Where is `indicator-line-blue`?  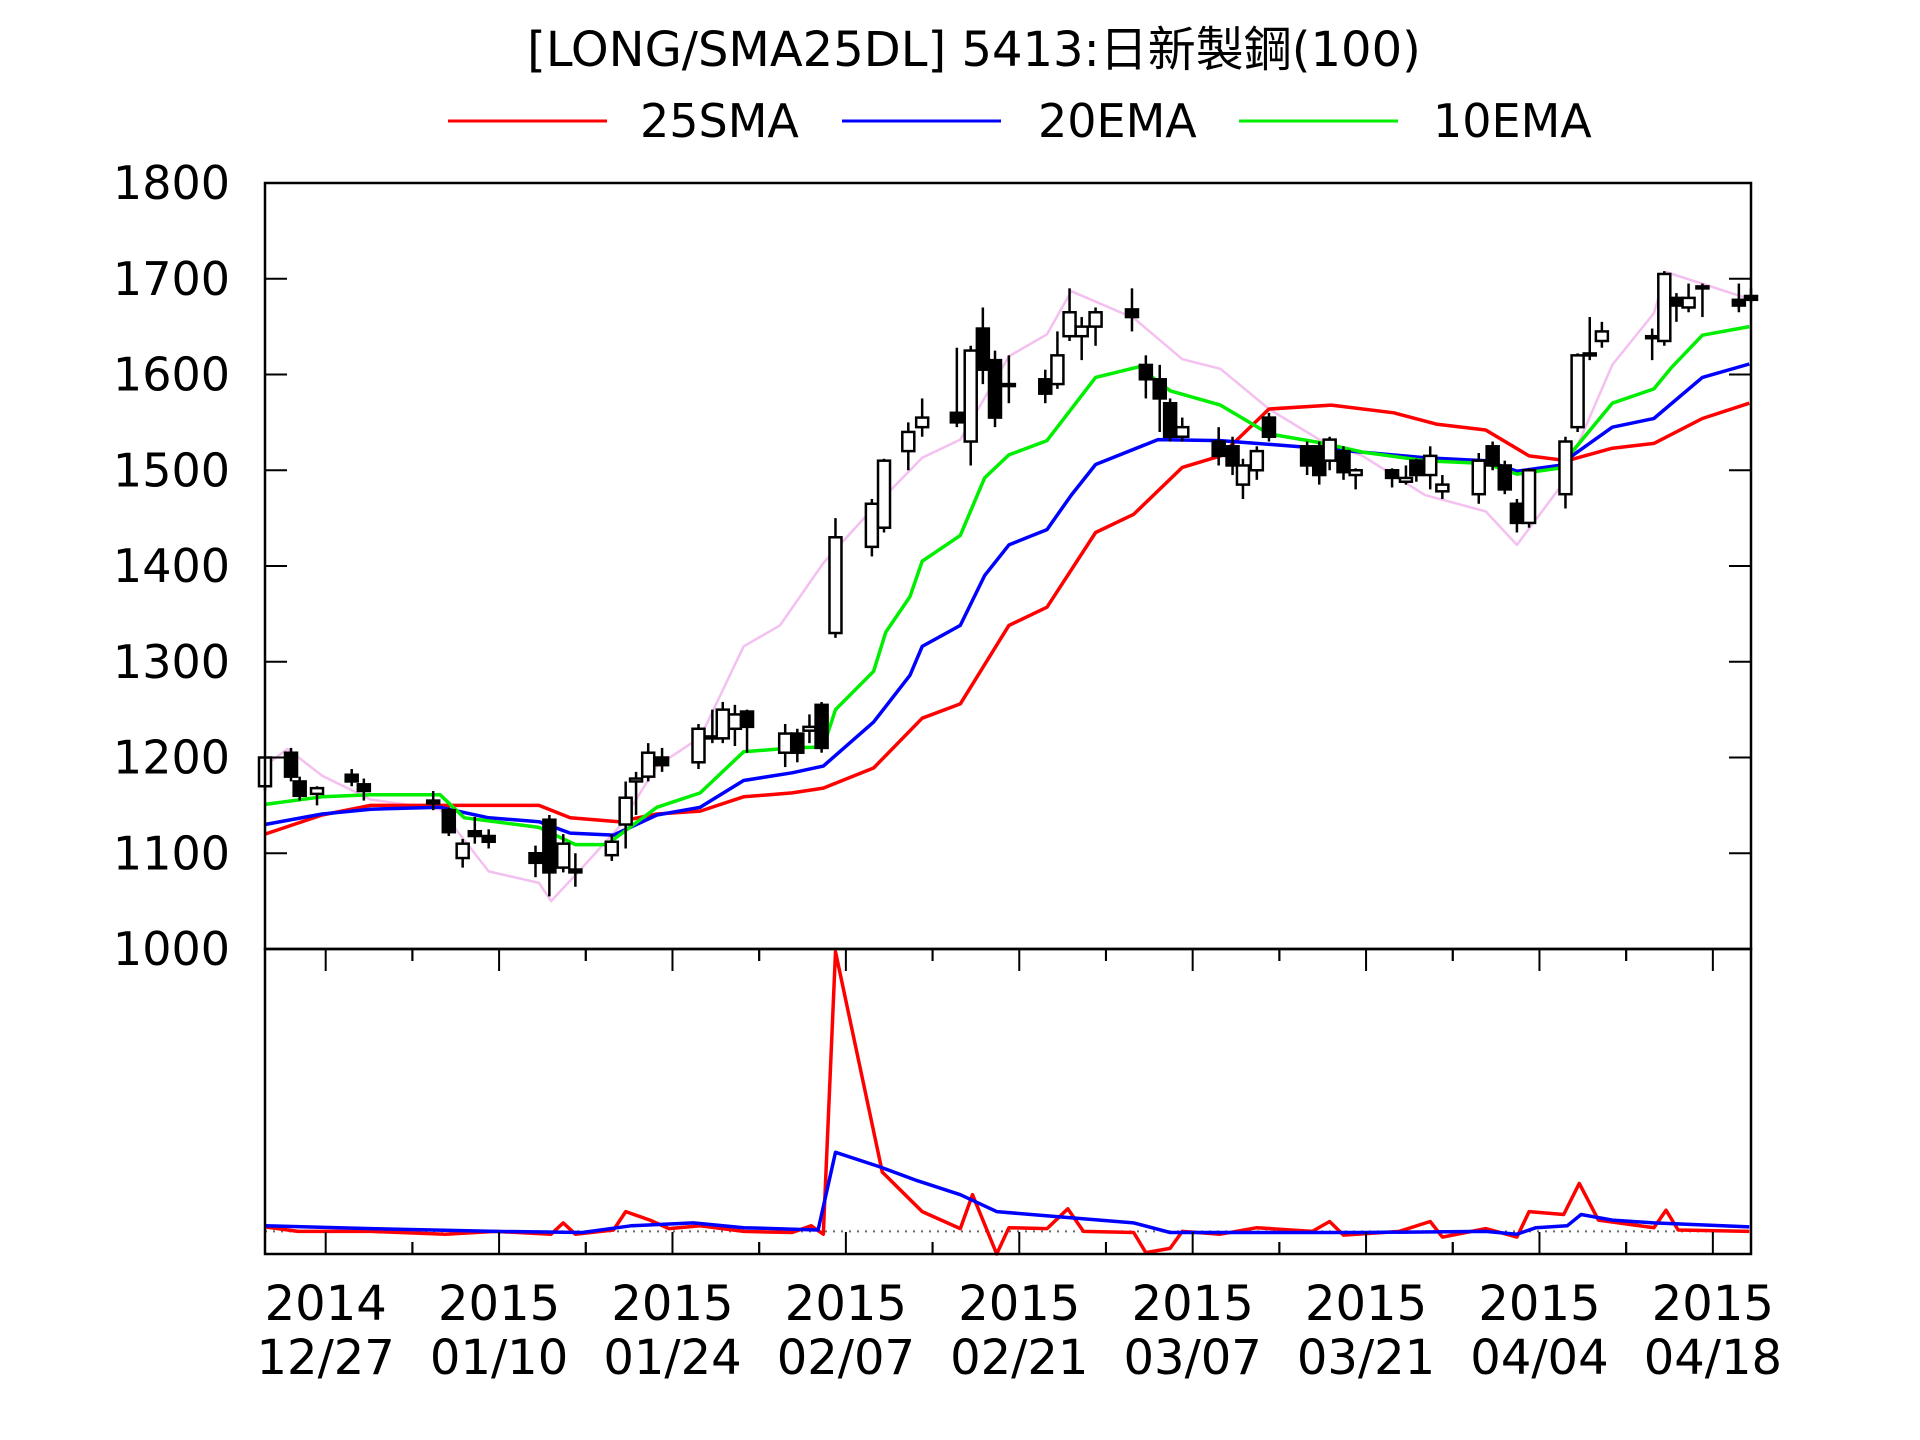
indicator-line-blue is located at coordinates (1007, 1193).